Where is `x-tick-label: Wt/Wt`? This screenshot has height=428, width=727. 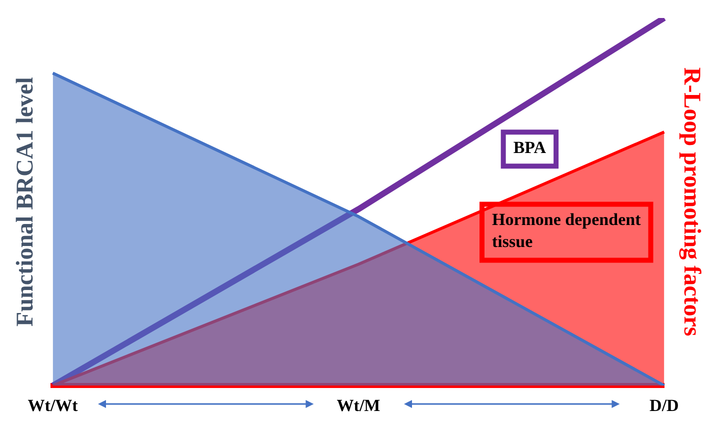 x-tick-label: Wt/Wt is located at coordinates (53, 406).